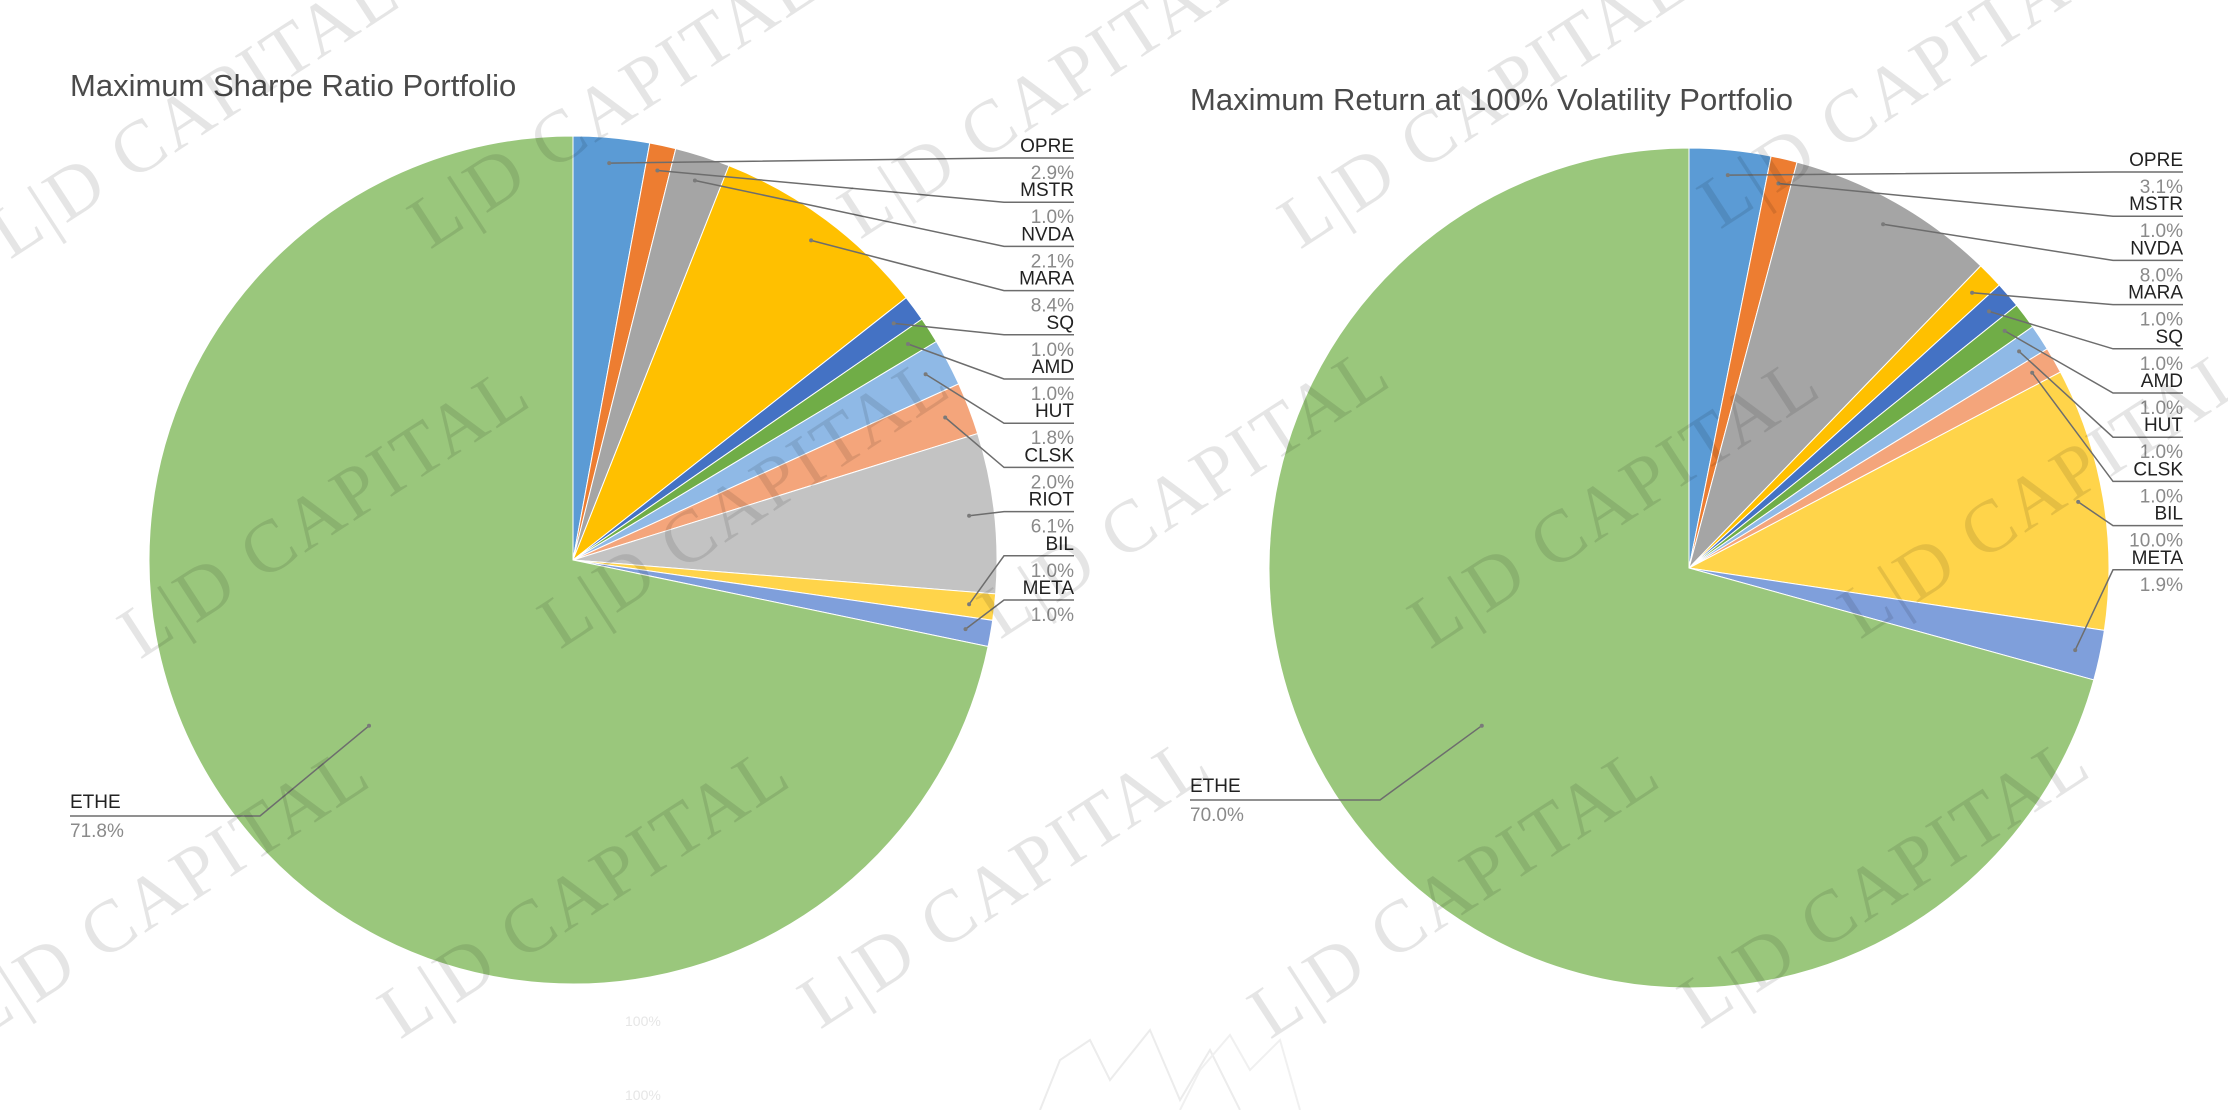 The image size is (2228, 1110). What do you see at coordinates (1052, 527) in the screenshot?
I see `slice-value-riot: 6.1%` at bounding box center [1052, 527].